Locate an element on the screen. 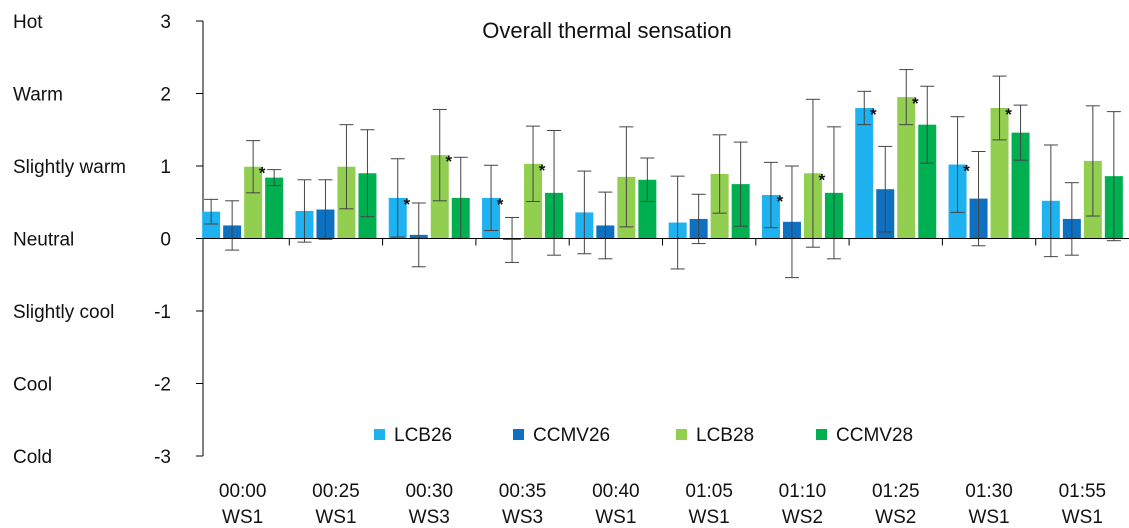 This screenshot has height=528, width=1129. legend-label: LCB28 is located at coordinates (725, 435).